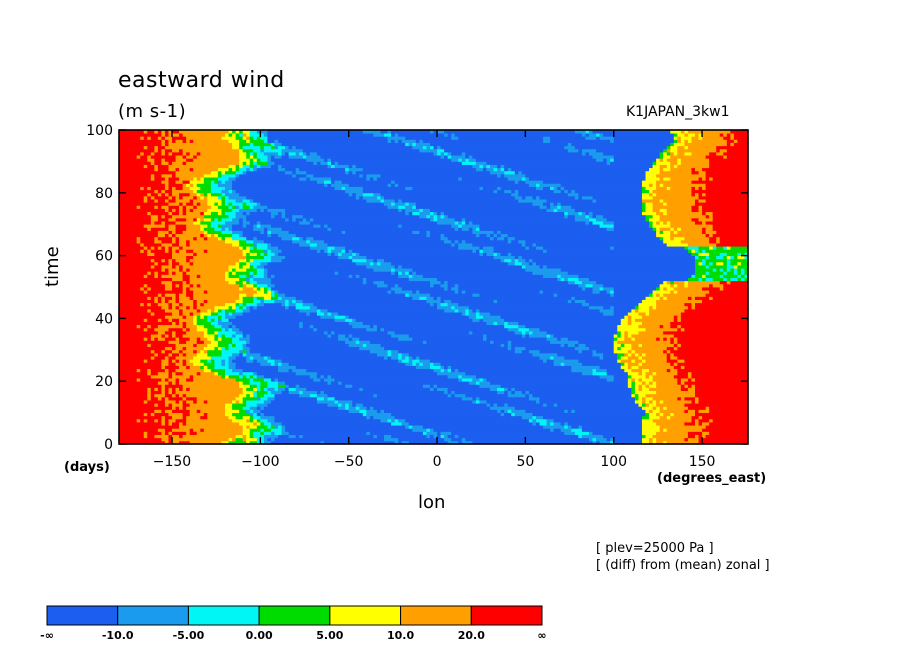 The image size is (904, 654). What do you see at coordinates (104, 194) in the screenshot?
I see `y-tick-label: 80` at bounding box center [104, 194].